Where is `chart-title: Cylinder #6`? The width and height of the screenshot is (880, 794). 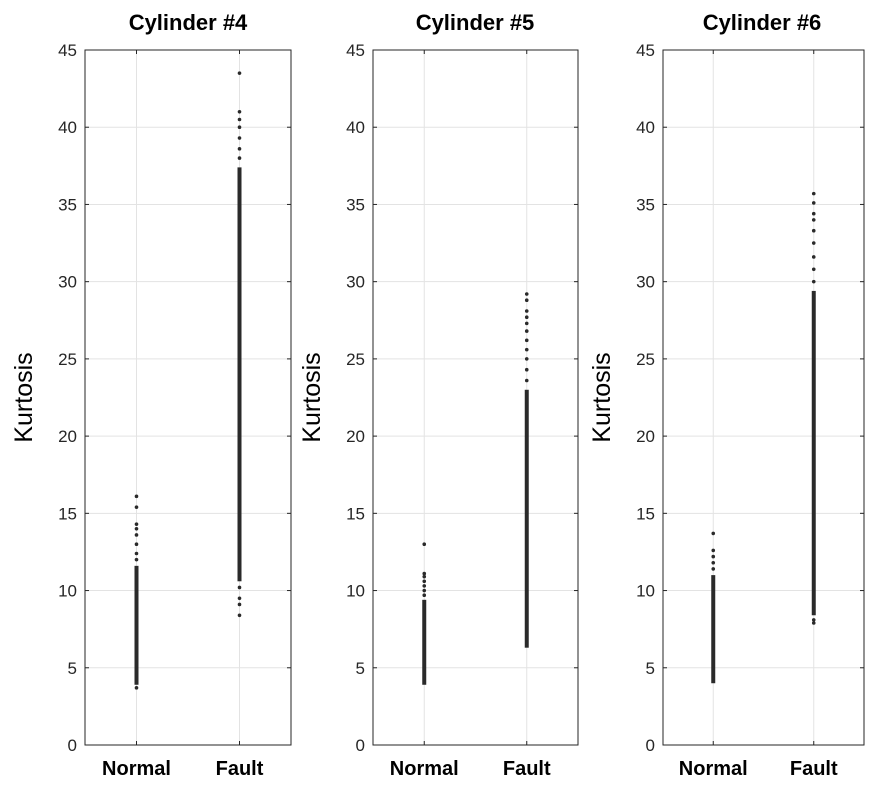 chart-title: Cylinder #6 is located at coordinates (762, 22).